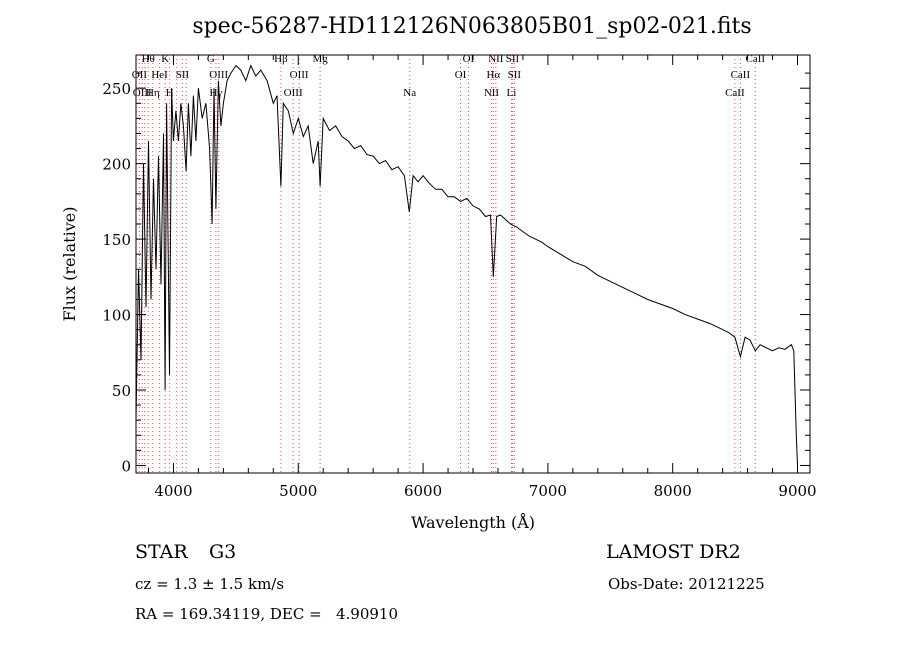 The width and height of the screenshot is (900, 650). I want to click on ra-dec-coordinates: RA = 169.34119, DEC = 4.90910, so click(267, 614).